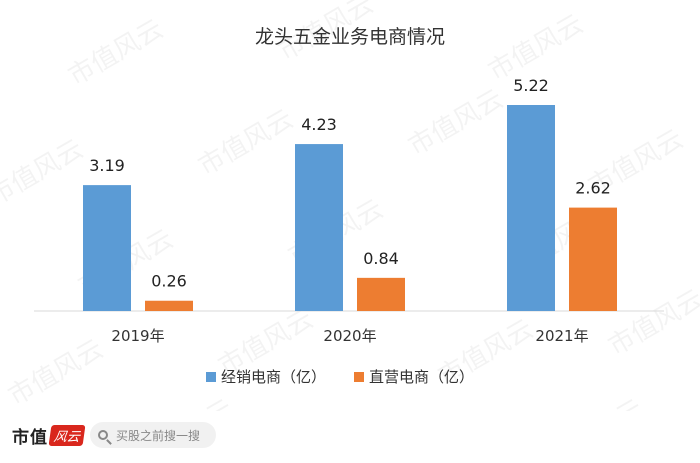  Describe the element at coordinates (67, 435) in the screenshot. I see `brand-badge: 风云` at that location.